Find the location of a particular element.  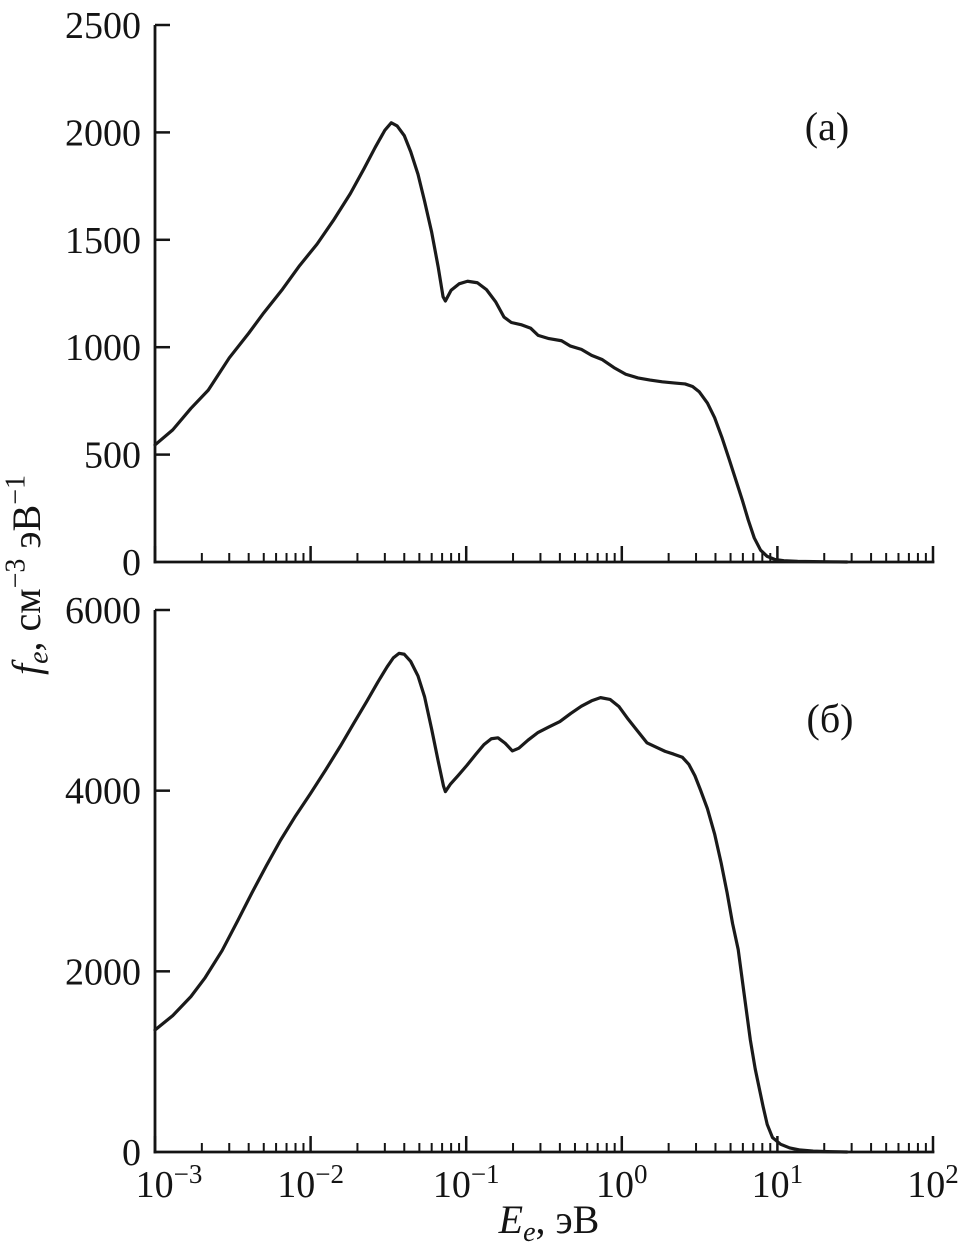

panel-b-label: (б) is located at coordinates (830, 718).